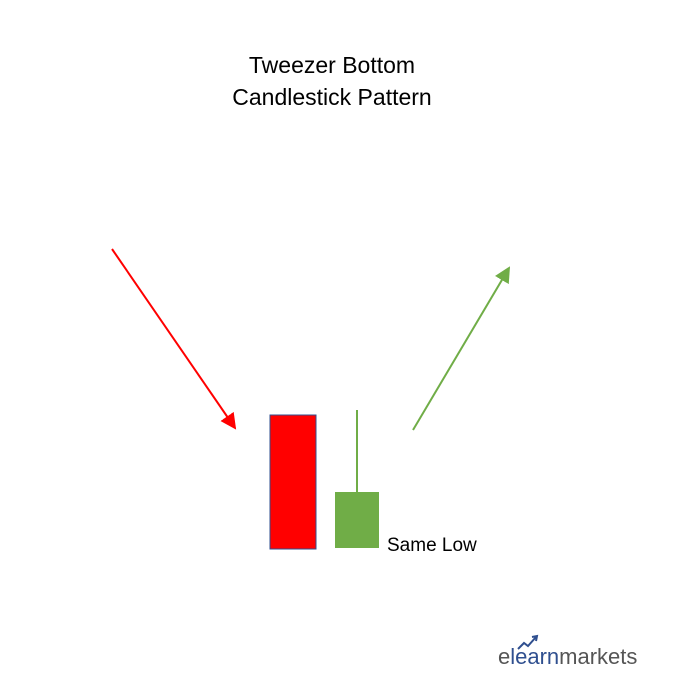  I want to click on brand-logo: elearnmarkets, so click(568, 652).